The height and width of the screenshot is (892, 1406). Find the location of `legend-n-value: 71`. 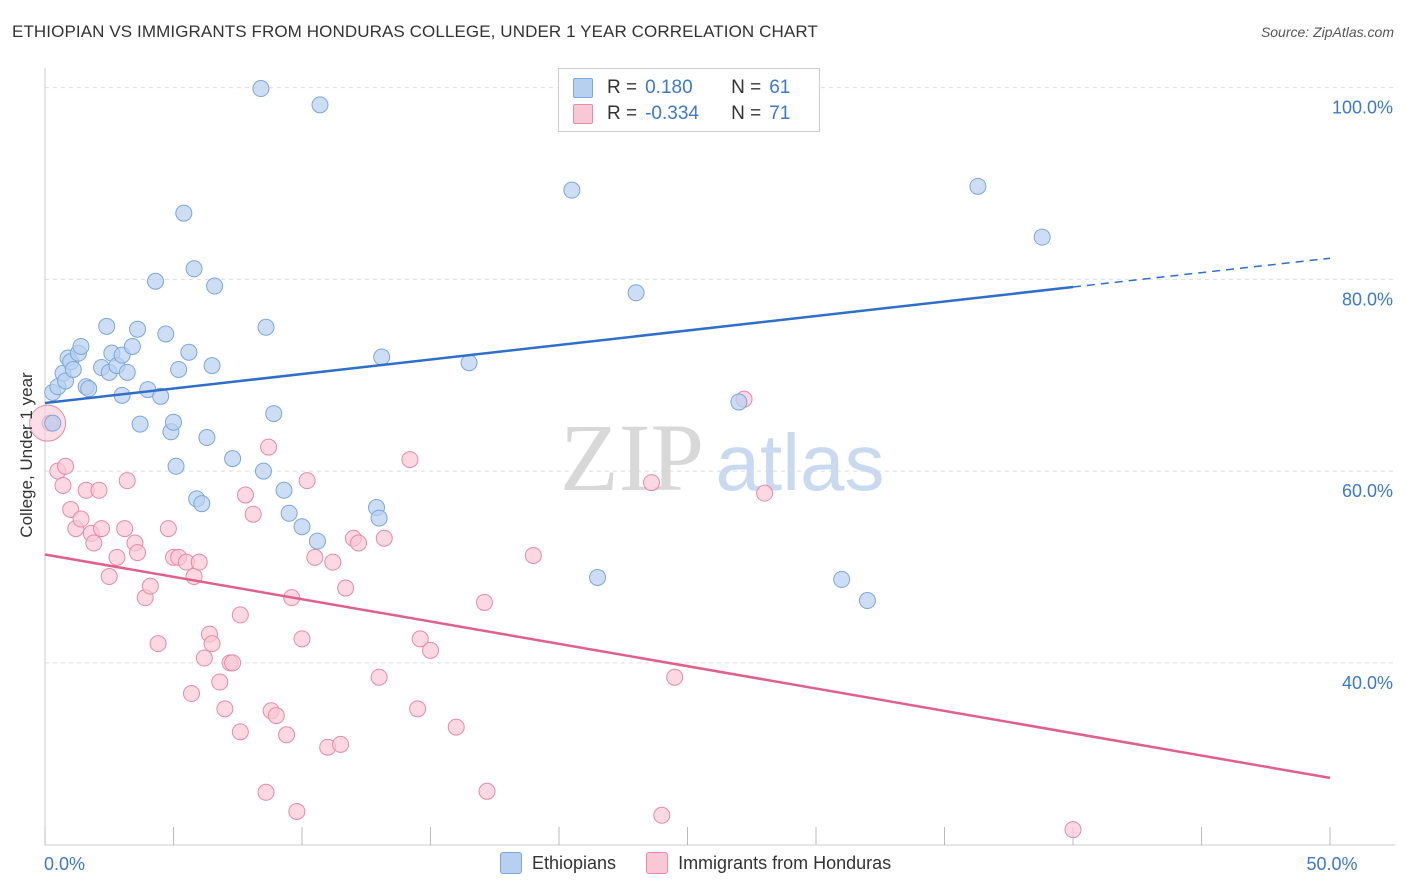

legend-n-value: 71 is located at coordinates (780, 113).